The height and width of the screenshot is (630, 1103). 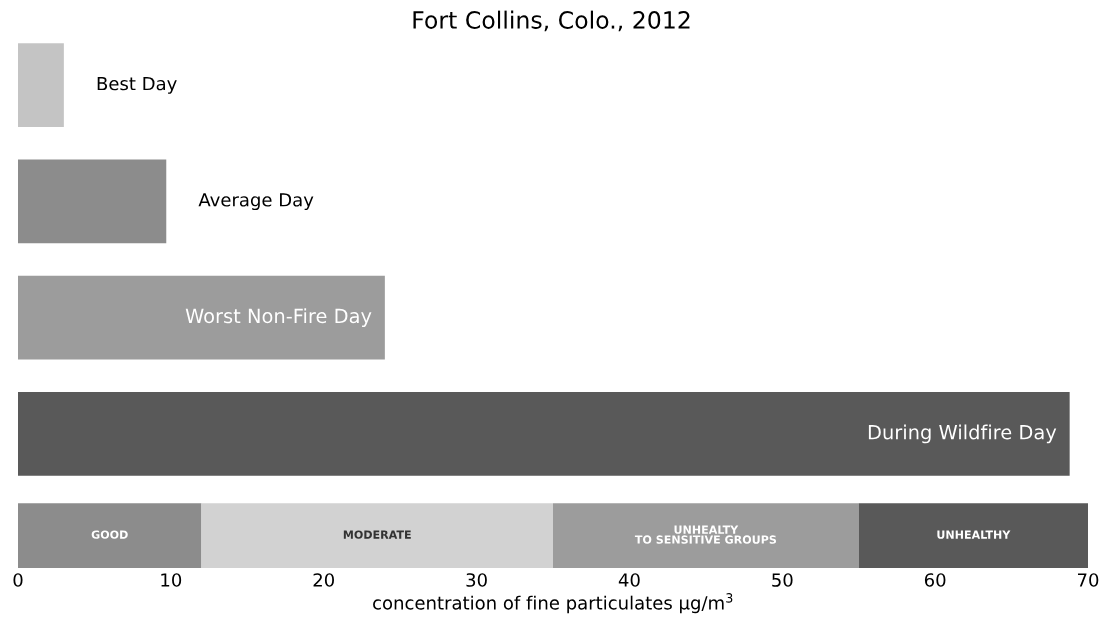 I want to click on y-tick-label: During Wildfire Day, so click(x=962, y=434).